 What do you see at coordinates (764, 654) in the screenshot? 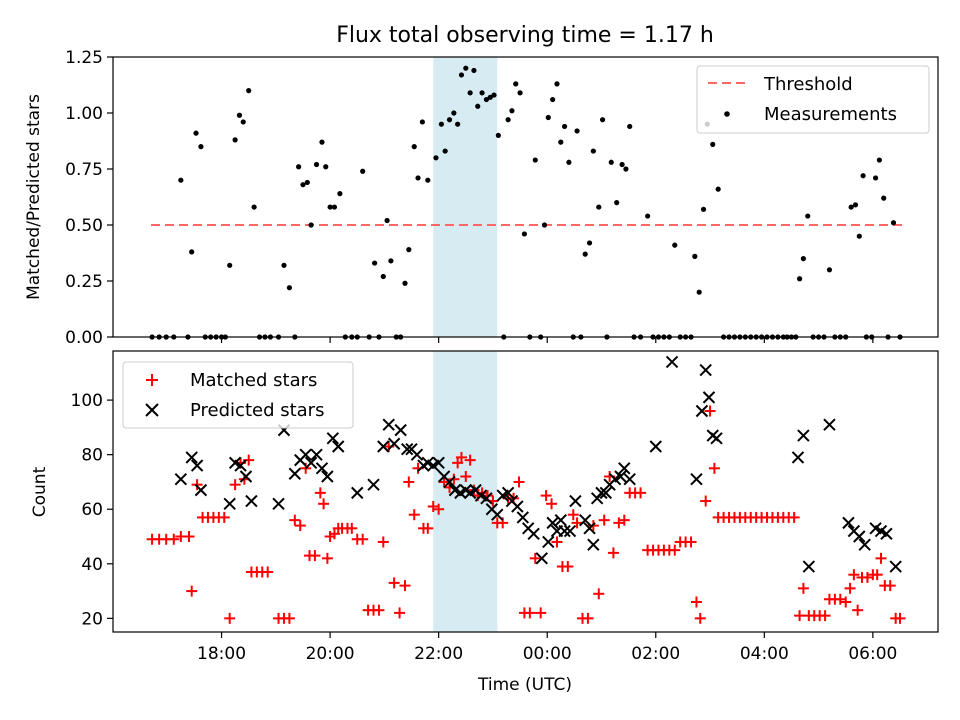
I see `bottom-x-tick-label: 04:00` at bounding box center [764, 654].